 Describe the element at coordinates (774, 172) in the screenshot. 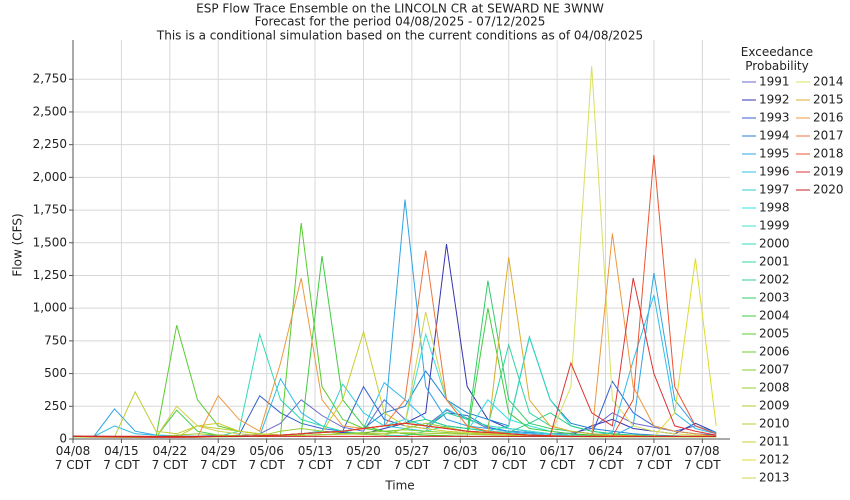

I see `legend-label: 1996` at that location.